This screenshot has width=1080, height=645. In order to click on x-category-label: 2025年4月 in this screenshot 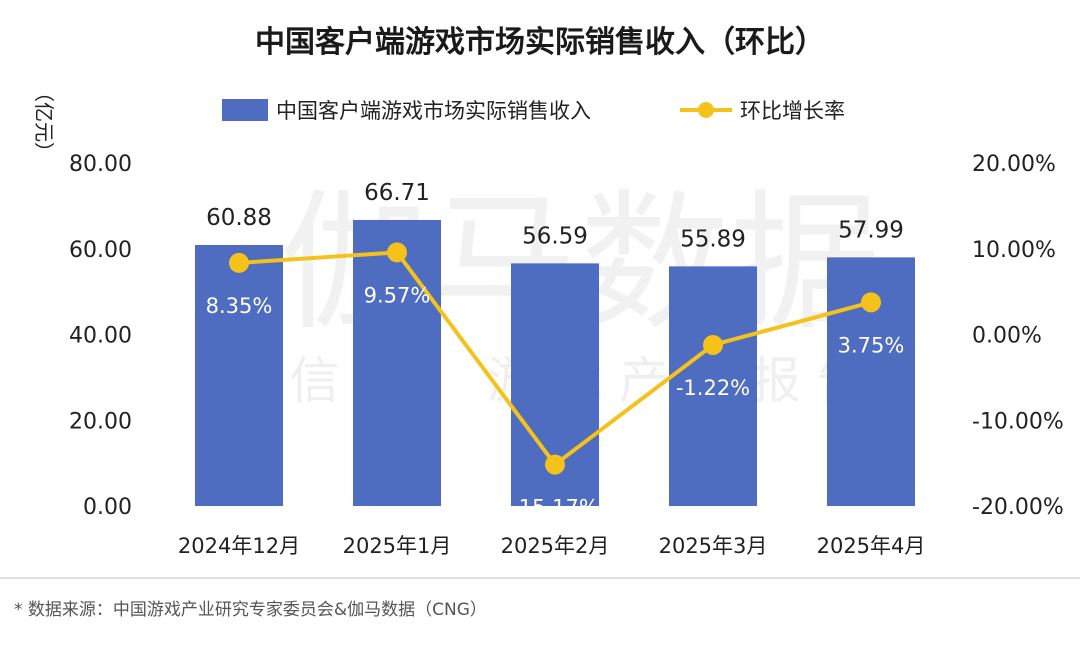, I will do `click(871, 546)`.